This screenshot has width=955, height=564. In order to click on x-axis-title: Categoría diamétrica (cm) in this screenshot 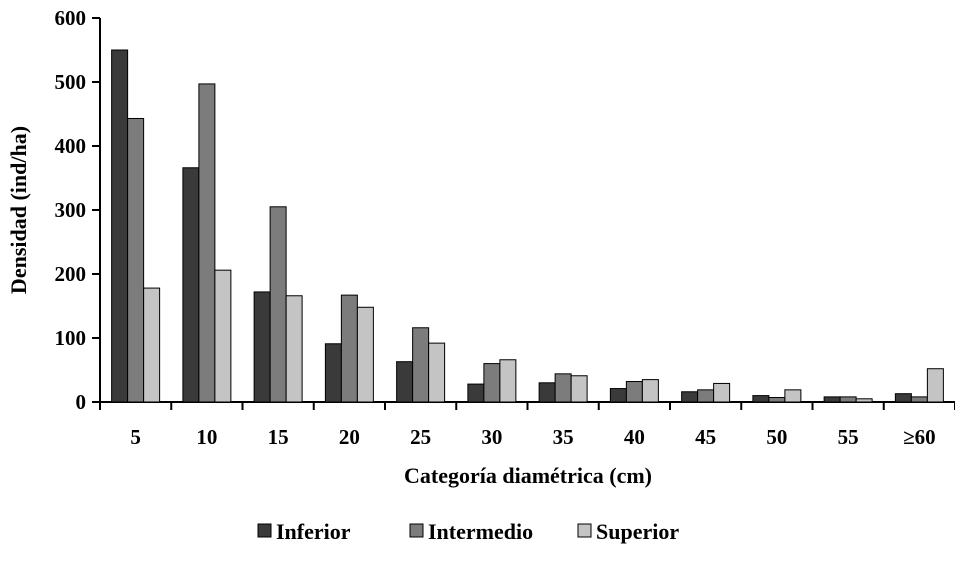, I will do `click(528, 475)`.